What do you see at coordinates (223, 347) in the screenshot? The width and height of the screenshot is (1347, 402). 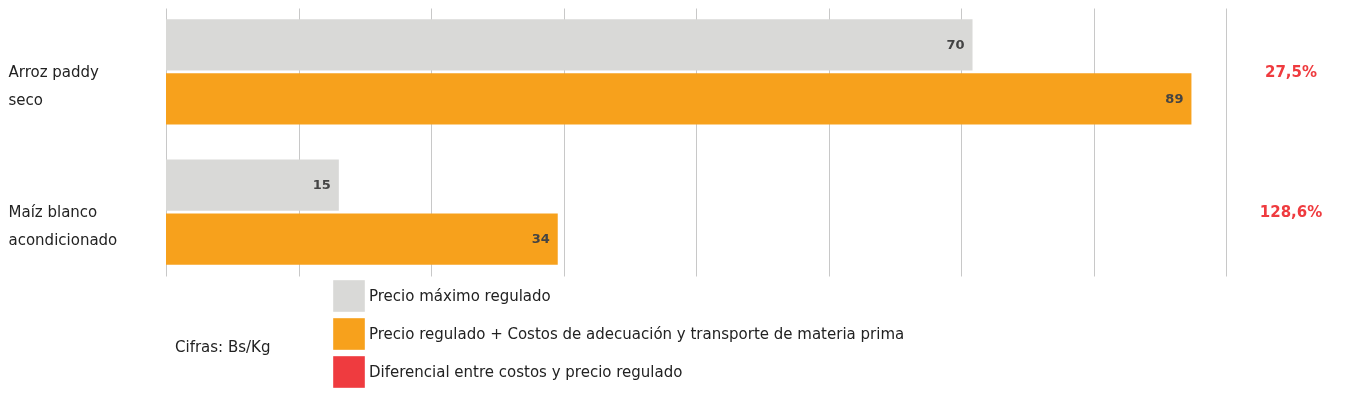 I see `text: Cifras: Bs/Kg` at bounding box center [223, 347].